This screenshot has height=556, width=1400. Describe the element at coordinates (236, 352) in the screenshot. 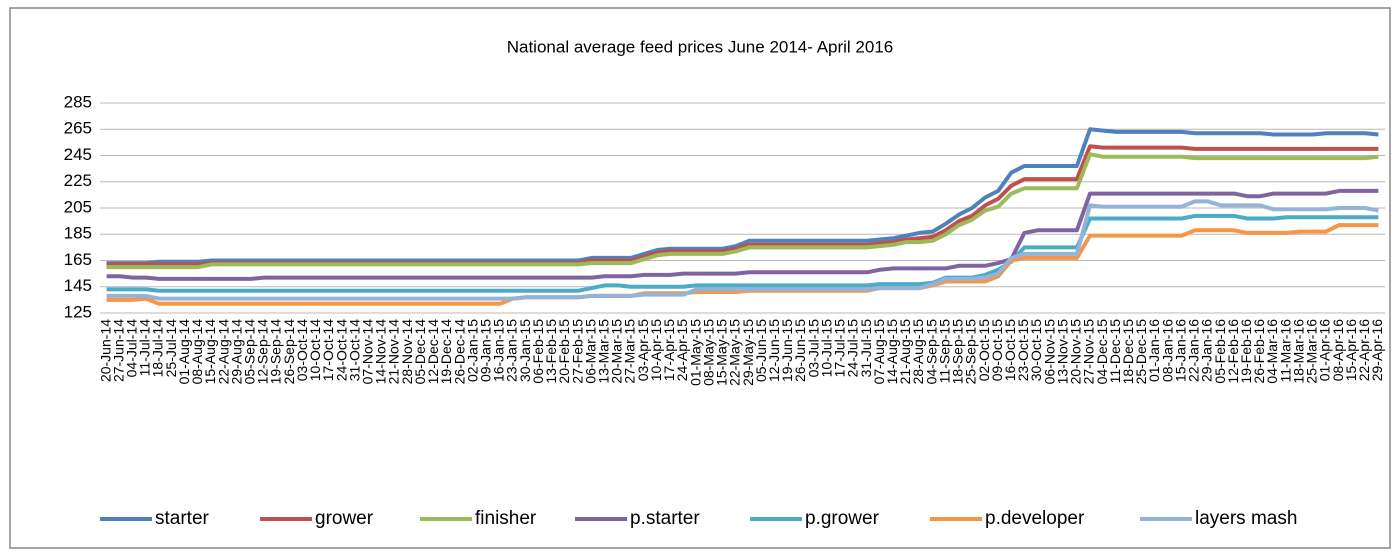

I see `x-tick-label: 29-Aug-14` at that location.